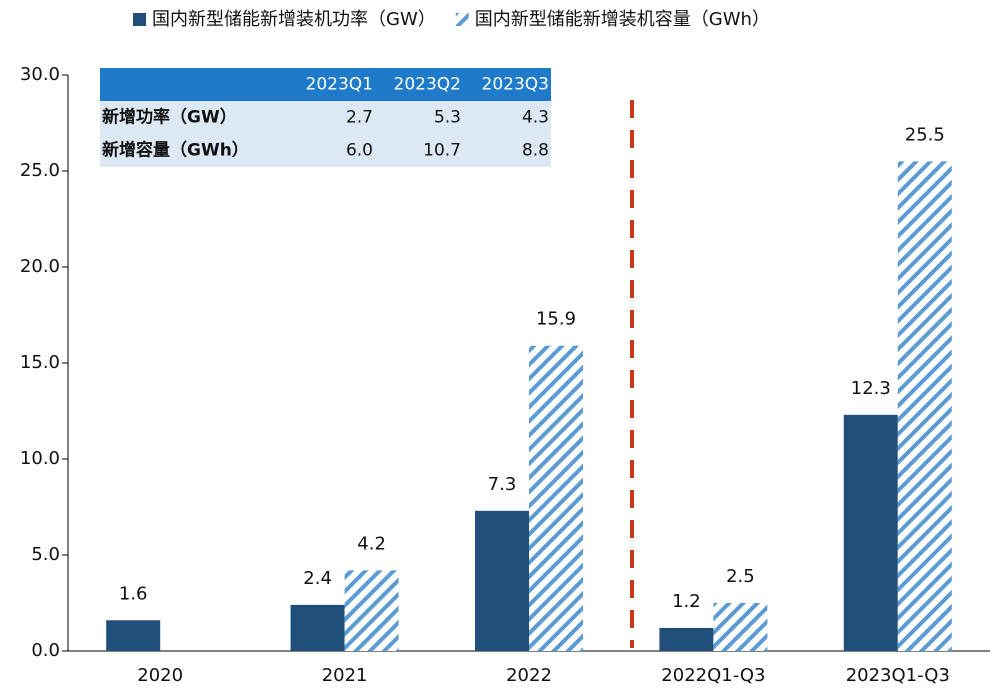 The image size is (994, 689). What do you see at coordinates (502, 484) in the screenshot?
I see `data-label: 7.3` at bounding box center [502, 484].